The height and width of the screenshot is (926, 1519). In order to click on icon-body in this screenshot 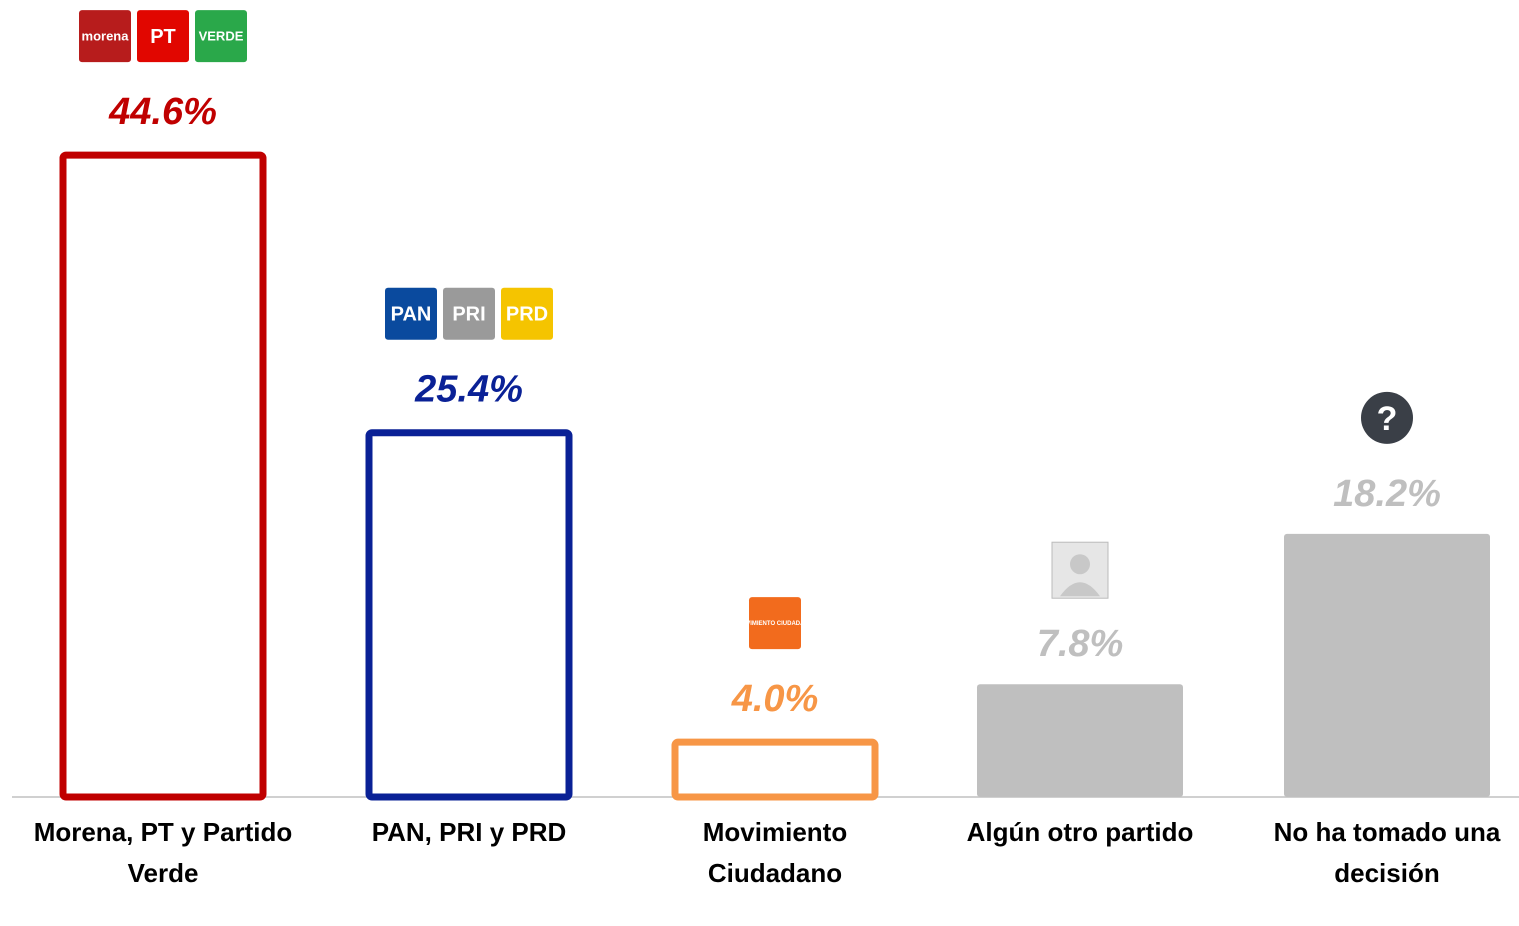, I will do `click(1080, 589)`.